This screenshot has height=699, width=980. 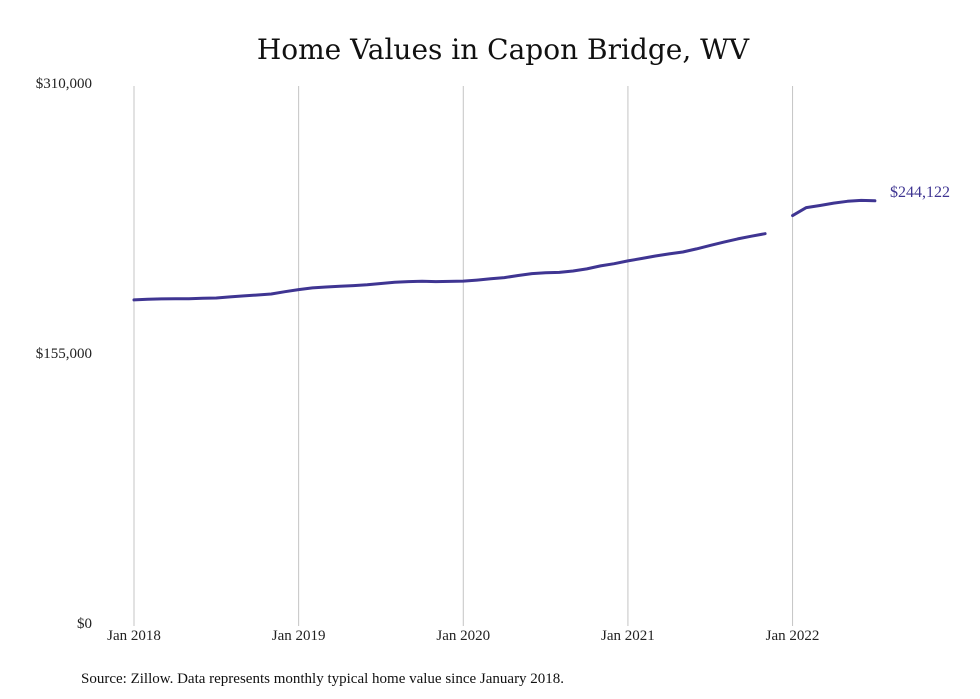 I want to click on x-axis-tick-labels: Jan 2018 Jan 2019 Jan 2020 Jan 2021 Jan 2022, so click(x=463, y=636).